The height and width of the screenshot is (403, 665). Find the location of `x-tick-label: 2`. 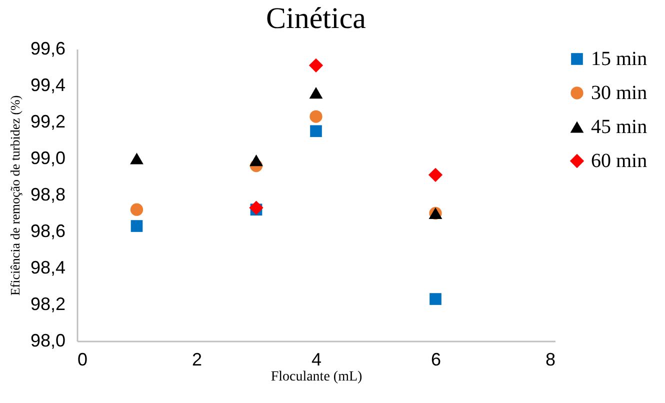

x-tick-label: 2 is located at coordinates (197, 360).